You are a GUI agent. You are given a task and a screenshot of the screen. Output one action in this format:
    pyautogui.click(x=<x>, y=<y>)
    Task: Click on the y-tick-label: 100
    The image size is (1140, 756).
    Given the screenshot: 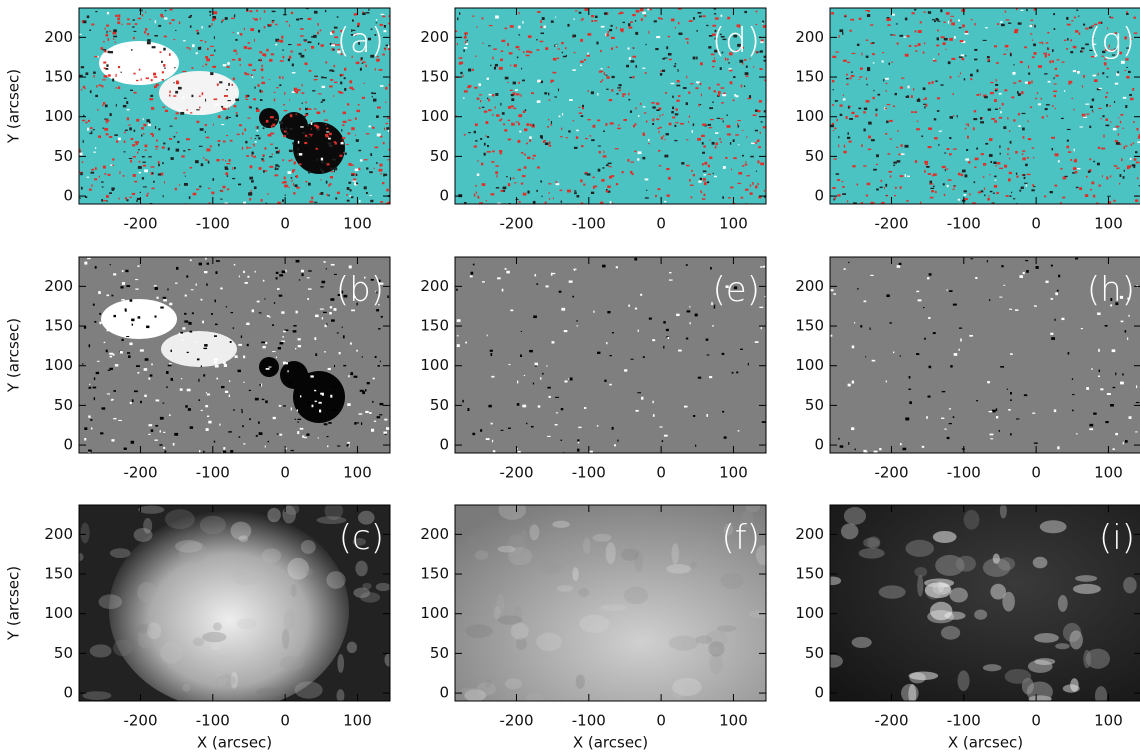 What is the action you would take?
    pyautogui.click(x=809, y=613)
    